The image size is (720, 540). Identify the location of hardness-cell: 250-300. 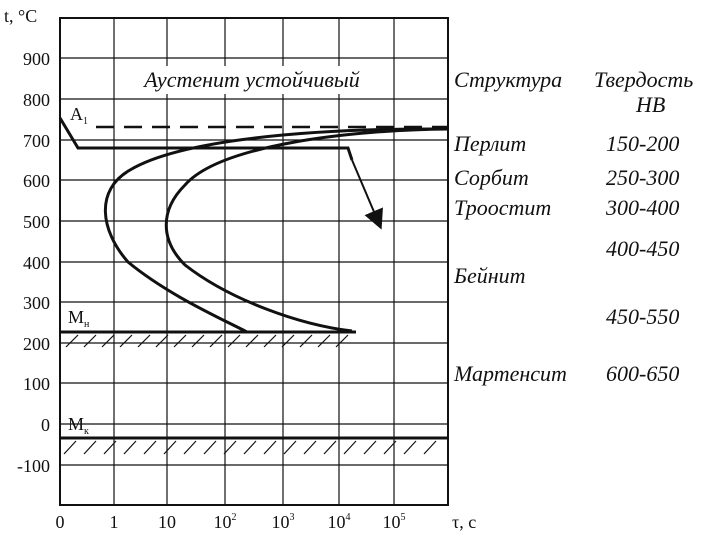
(642, 177).